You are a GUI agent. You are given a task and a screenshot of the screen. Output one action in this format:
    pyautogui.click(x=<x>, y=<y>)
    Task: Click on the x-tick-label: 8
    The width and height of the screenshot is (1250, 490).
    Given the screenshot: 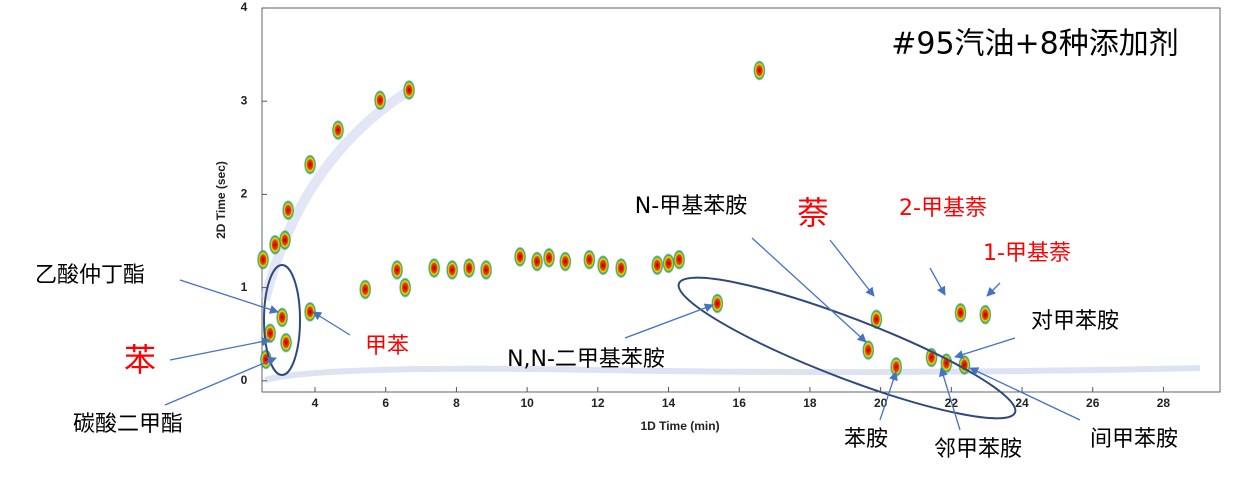 What is the action you would take?
    pyautogui.click(x=456, y=403)
    